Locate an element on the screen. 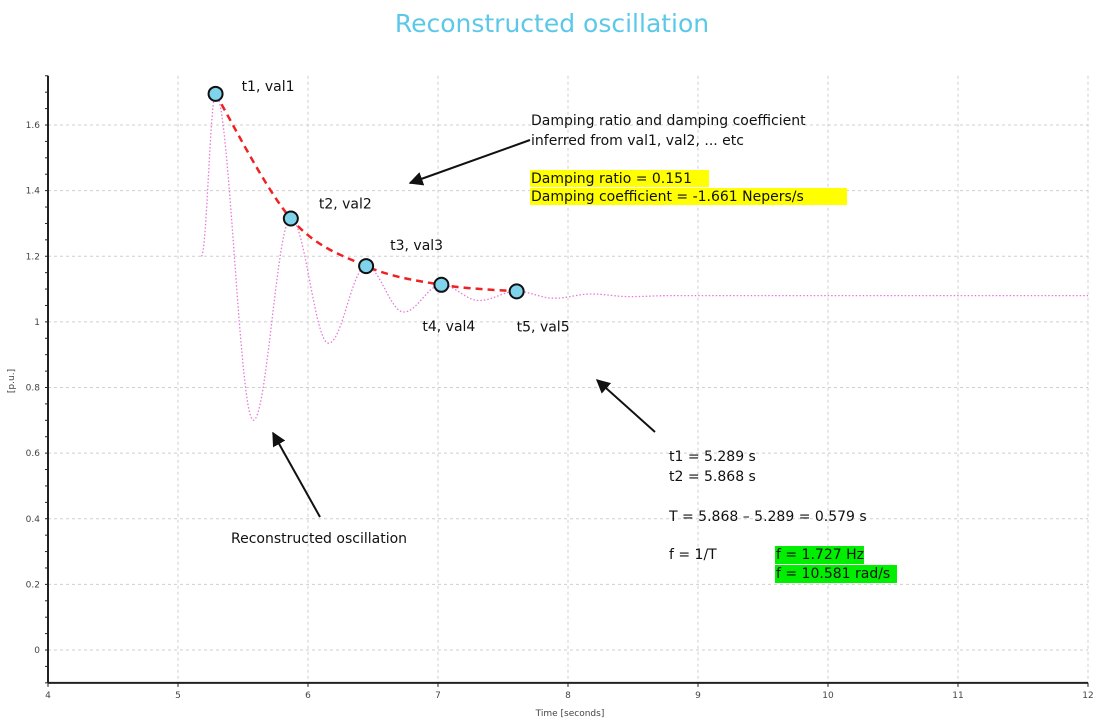 The height and width of the screenshot is (720, 1109). y-tick-label: 1.4 is located at coordinates (33, 192).